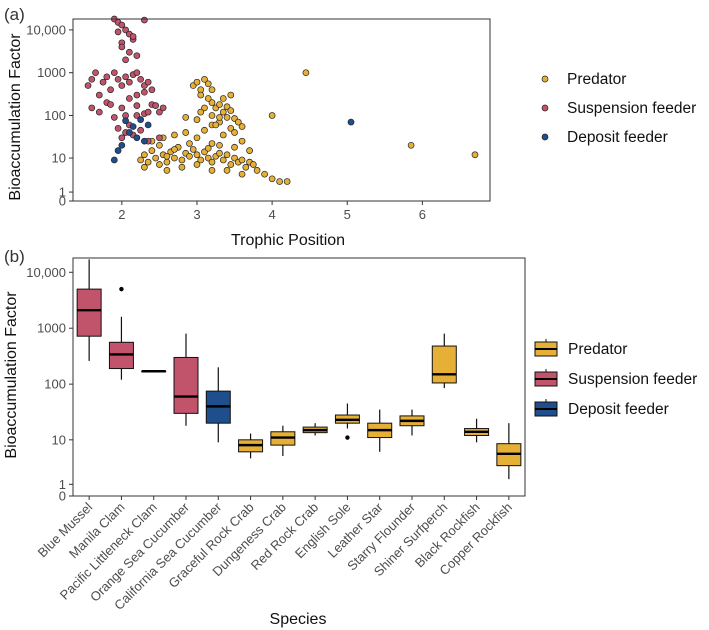  Describe the element at coordinates (444, 361) in the screenshot. I see `box-shiner-surfperch` at that location.